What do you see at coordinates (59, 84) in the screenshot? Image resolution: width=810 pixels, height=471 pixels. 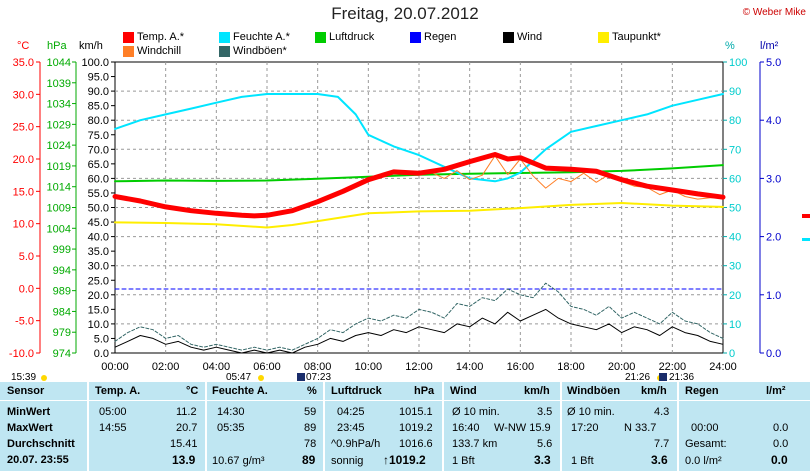 I see `pressure-tick-label: 1039` at bounding box center [59, 84].